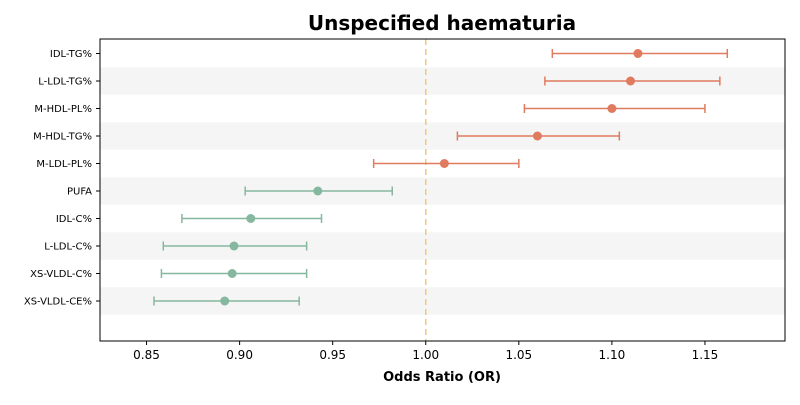  Describe the element at coordinates (63, 109) in the screenshot. I see `y-tick-label: M-HDL-PL%` at that location.